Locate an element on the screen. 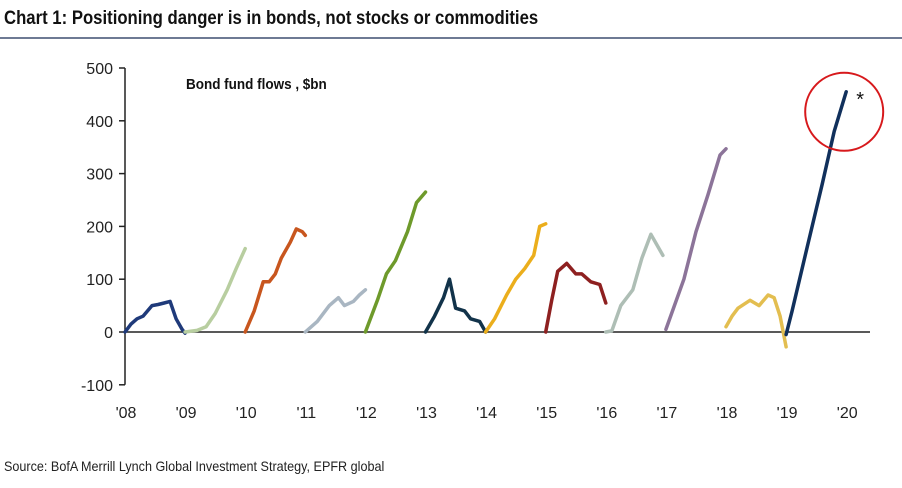 This screenshot has width=902, height=488. series-line-2017 is located at coordinates (696, 239).